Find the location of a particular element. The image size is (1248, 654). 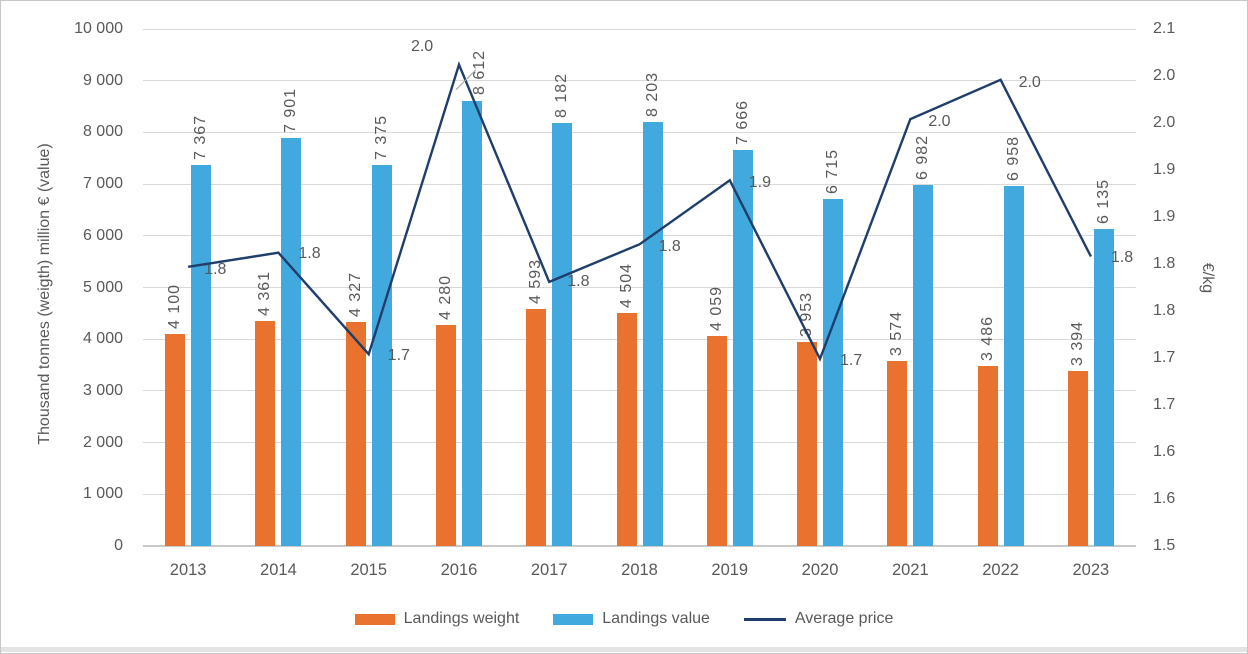

bar-data-label: 7 901 is located at coordinates (291, 110).